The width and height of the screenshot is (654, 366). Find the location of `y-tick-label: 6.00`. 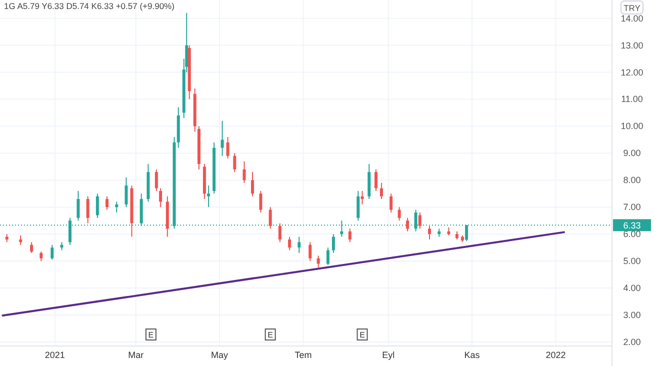

y-tick-label: 6.00 is located at coordinates (632, 234).